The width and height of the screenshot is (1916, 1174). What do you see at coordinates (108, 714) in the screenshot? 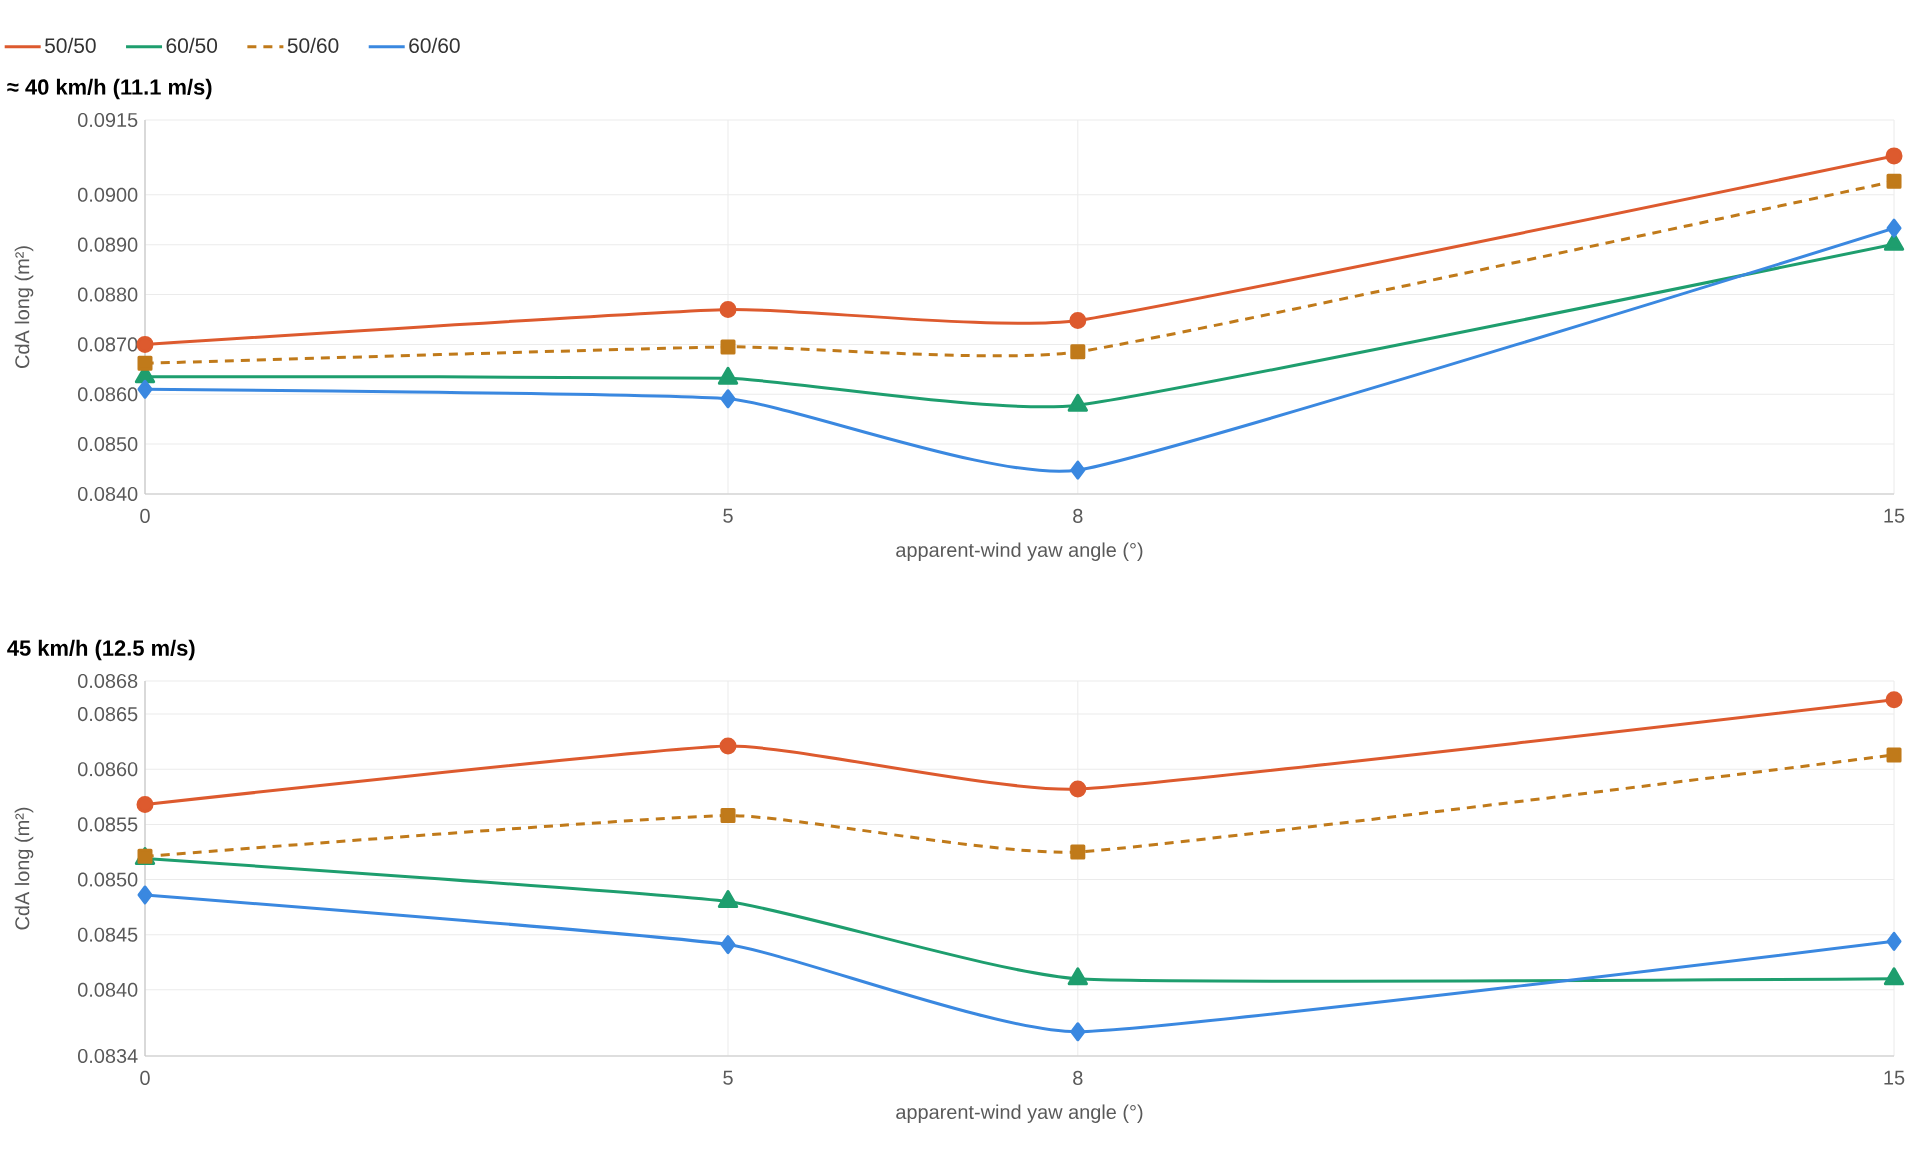
I see `y-tick-label: 0.0865` at bounding box center [108, 714].